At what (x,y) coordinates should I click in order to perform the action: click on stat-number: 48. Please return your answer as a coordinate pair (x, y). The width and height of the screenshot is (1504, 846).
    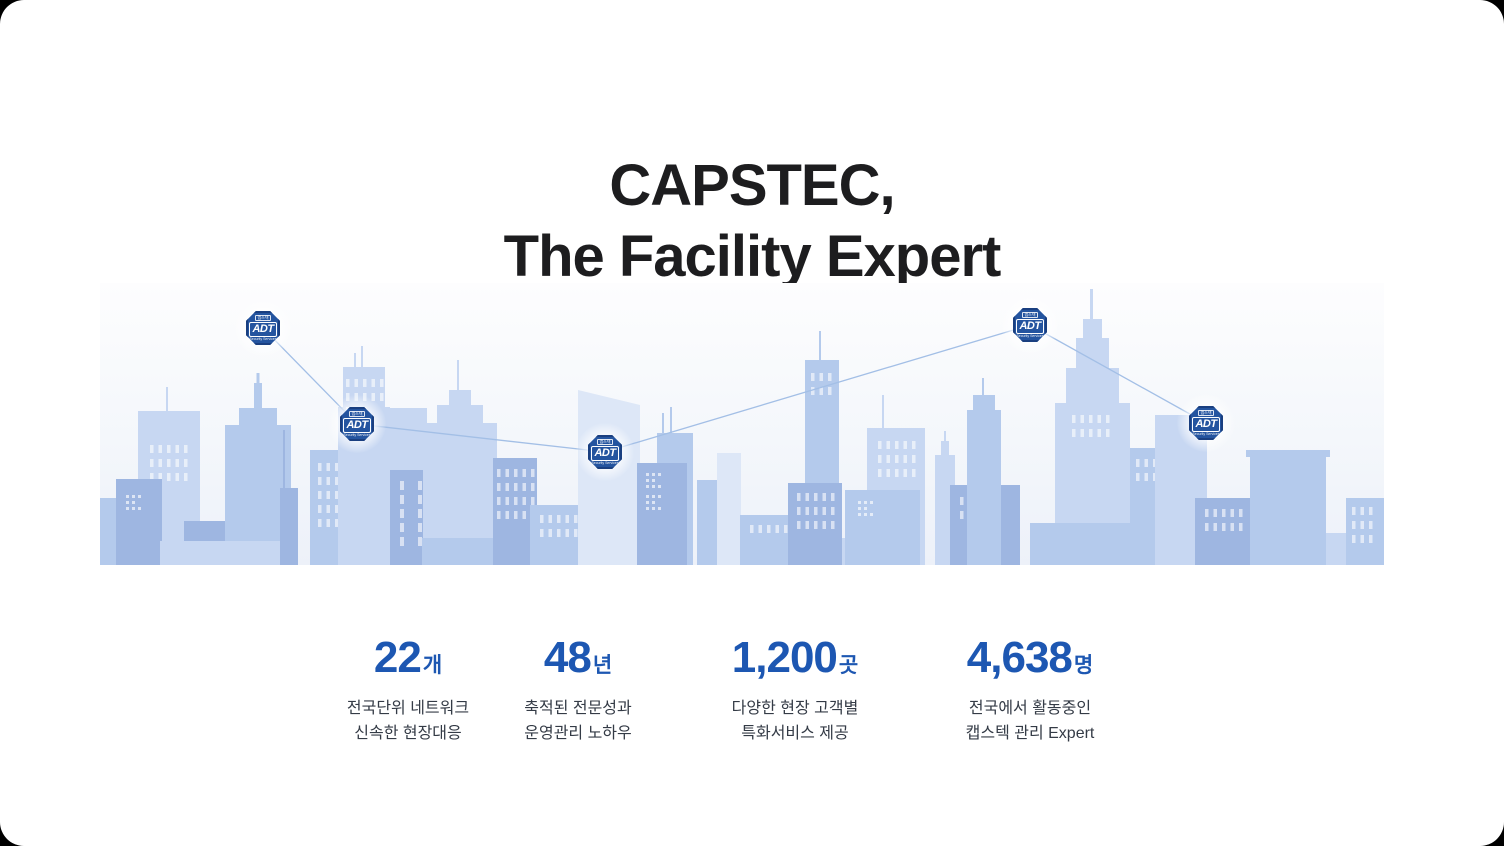
    Looking at the image, I should click on (567, 657).